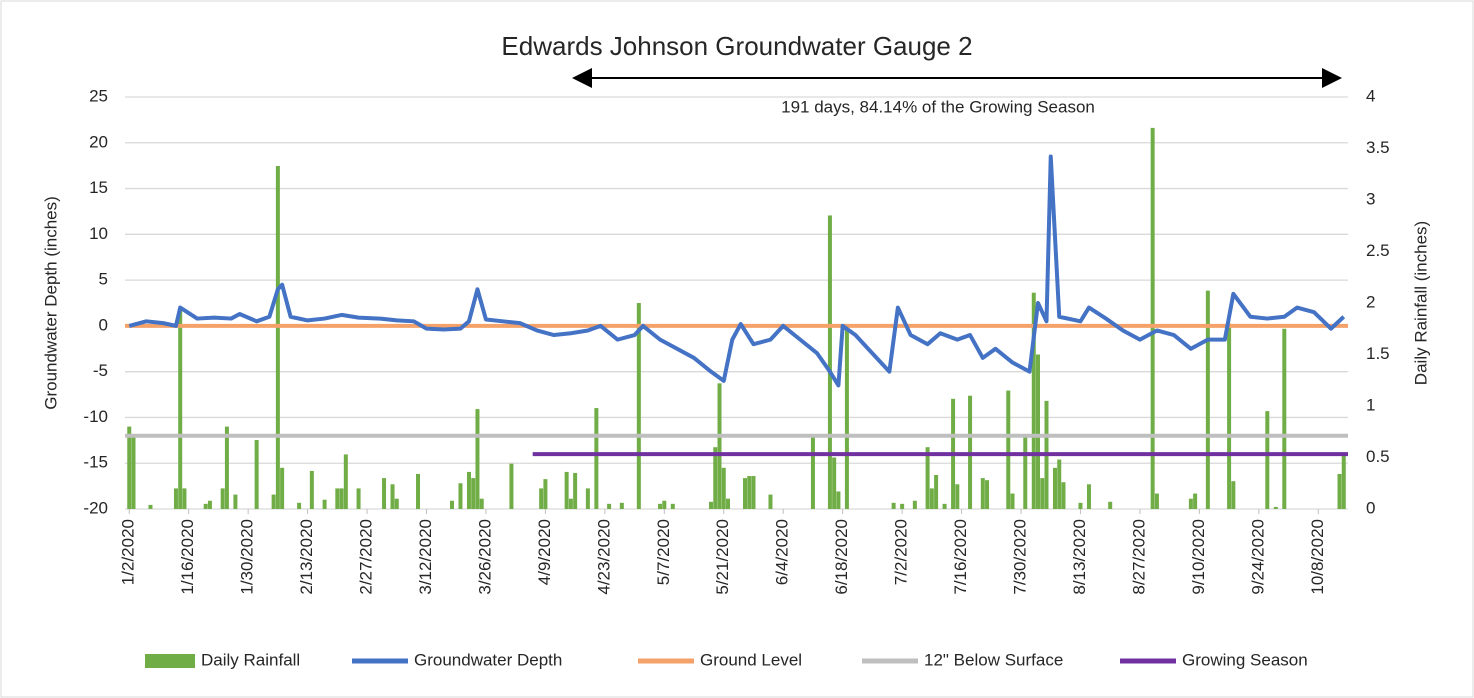  What do you see at coordinates (603, 557) in the screenshot?
I see `x-tick-label: 4/23/2020` at bounding box center [603, 557].